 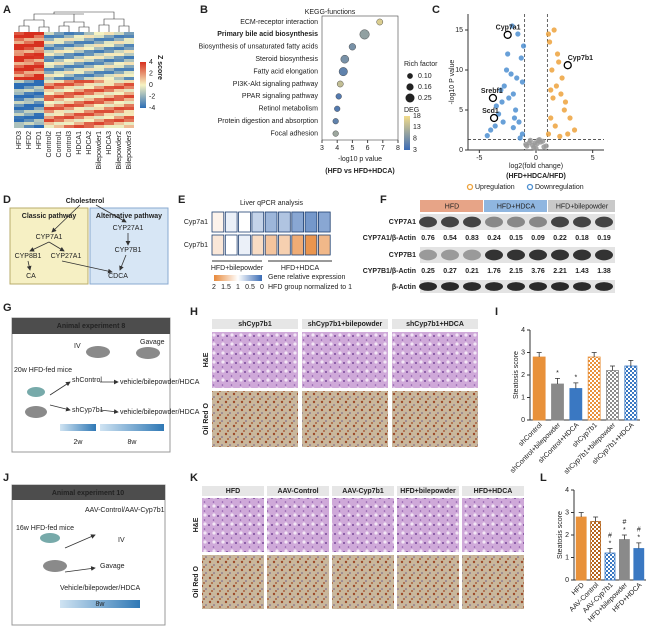 What do you see at coordinates (91, 326) in the screenshot?
I see `experiment-header` at bounding box center [91, 326].